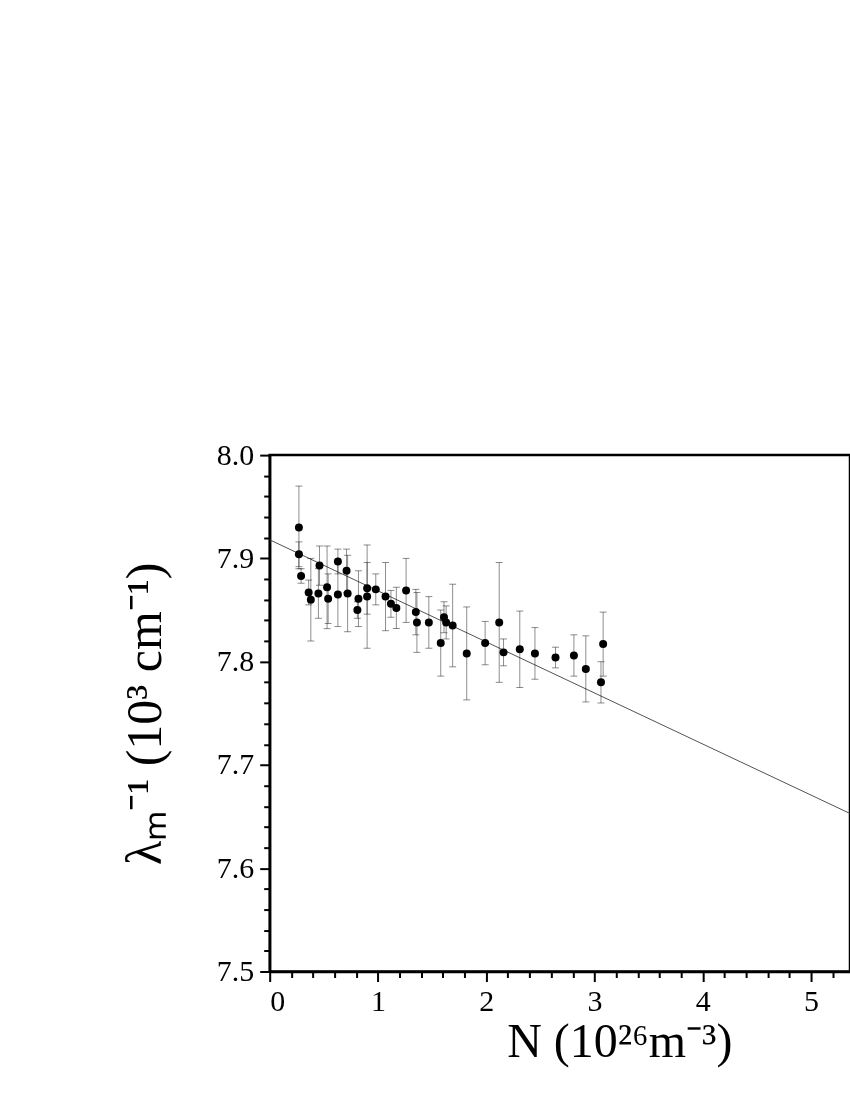  What do you see at coordinates (278, 1000) in the screenshot?
I see `x-tick-label: 0` at bounding box center [278, 1000].